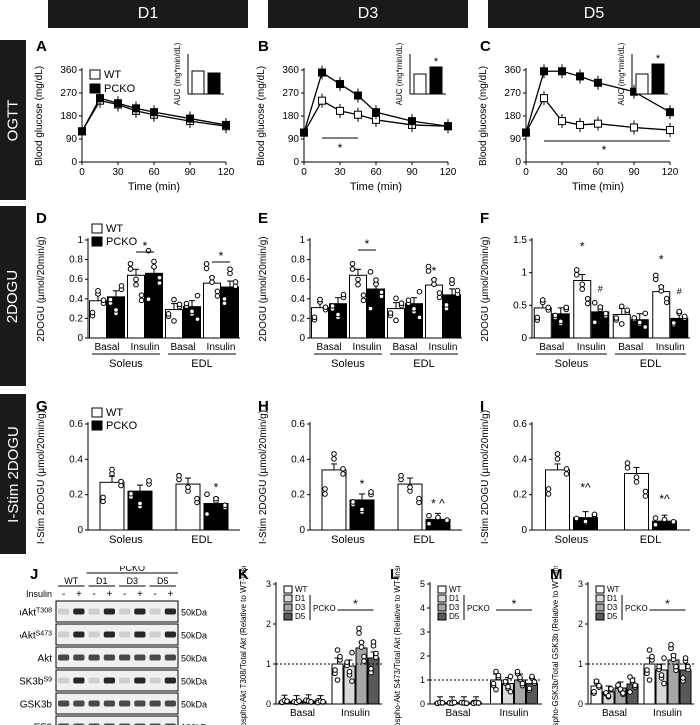  What do you see at coordinates (13, 120) in the screenshot?
I see `row-label-ogtt: OGTT` at bounding box center [13, 120].